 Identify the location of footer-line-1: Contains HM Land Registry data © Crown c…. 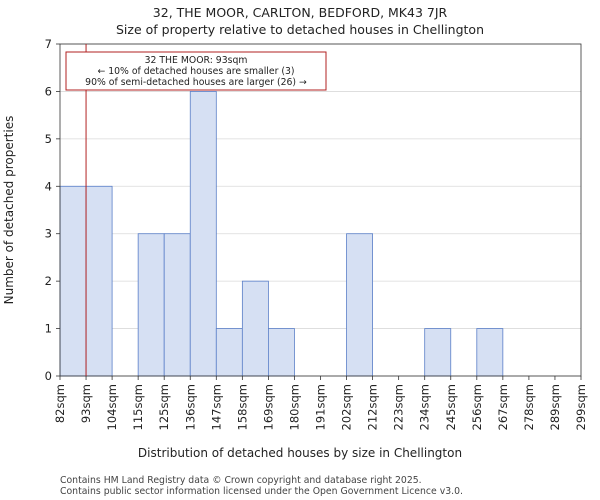
(241, 480).